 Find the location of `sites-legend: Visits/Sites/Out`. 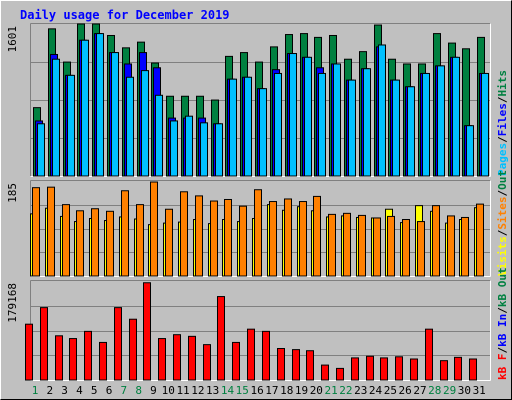

sites-legend: Visits/Sites/Out is located at coordinates (502, 223).